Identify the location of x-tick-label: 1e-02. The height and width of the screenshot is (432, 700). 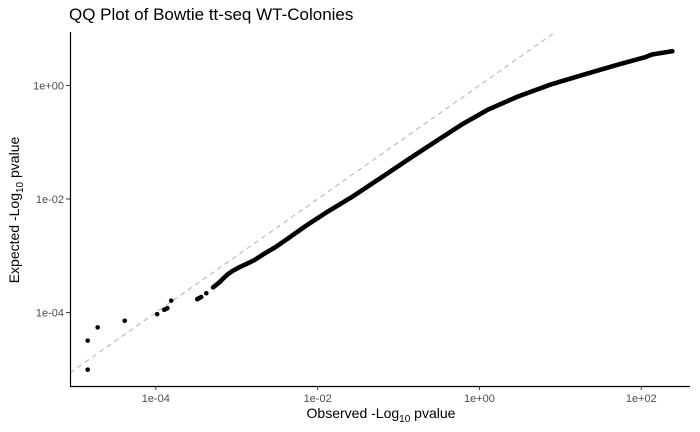
(318, 399).